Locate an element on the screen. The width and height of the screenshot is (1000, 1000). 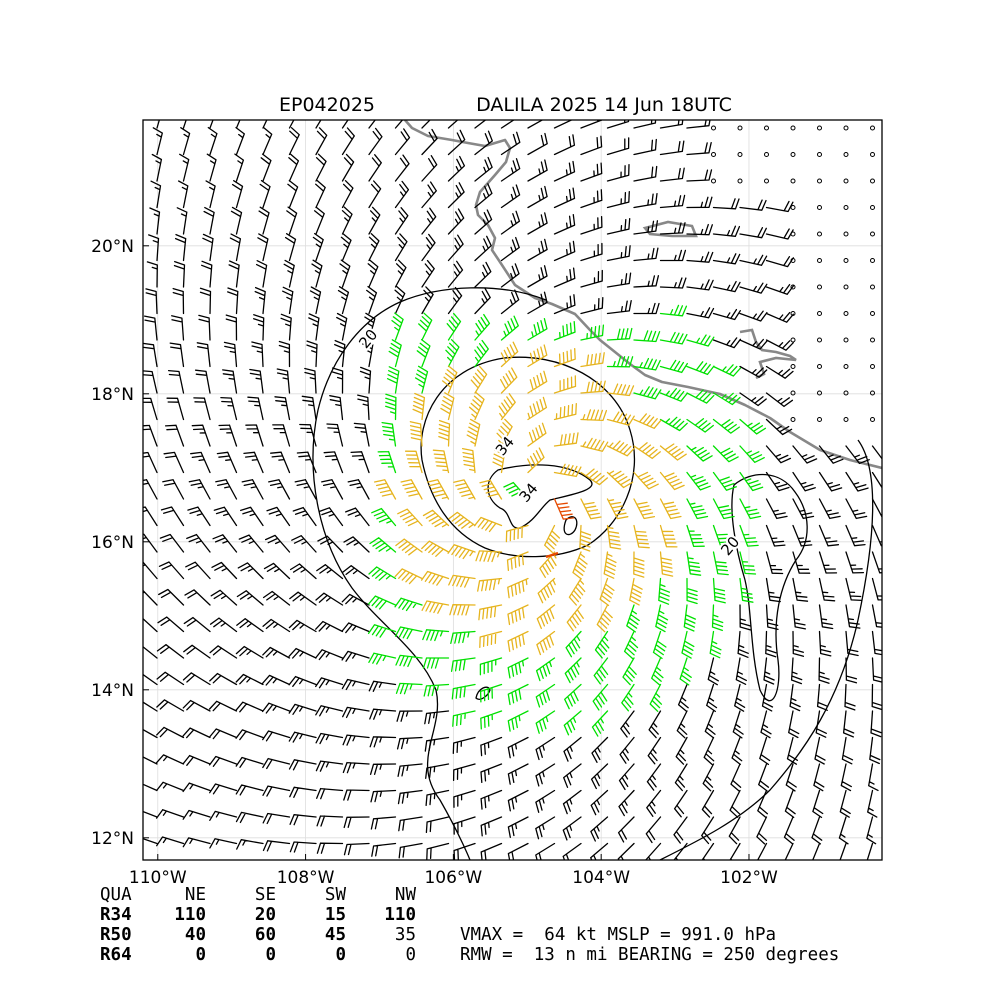
contour-label: 34 is located at coordinates (529, 493).